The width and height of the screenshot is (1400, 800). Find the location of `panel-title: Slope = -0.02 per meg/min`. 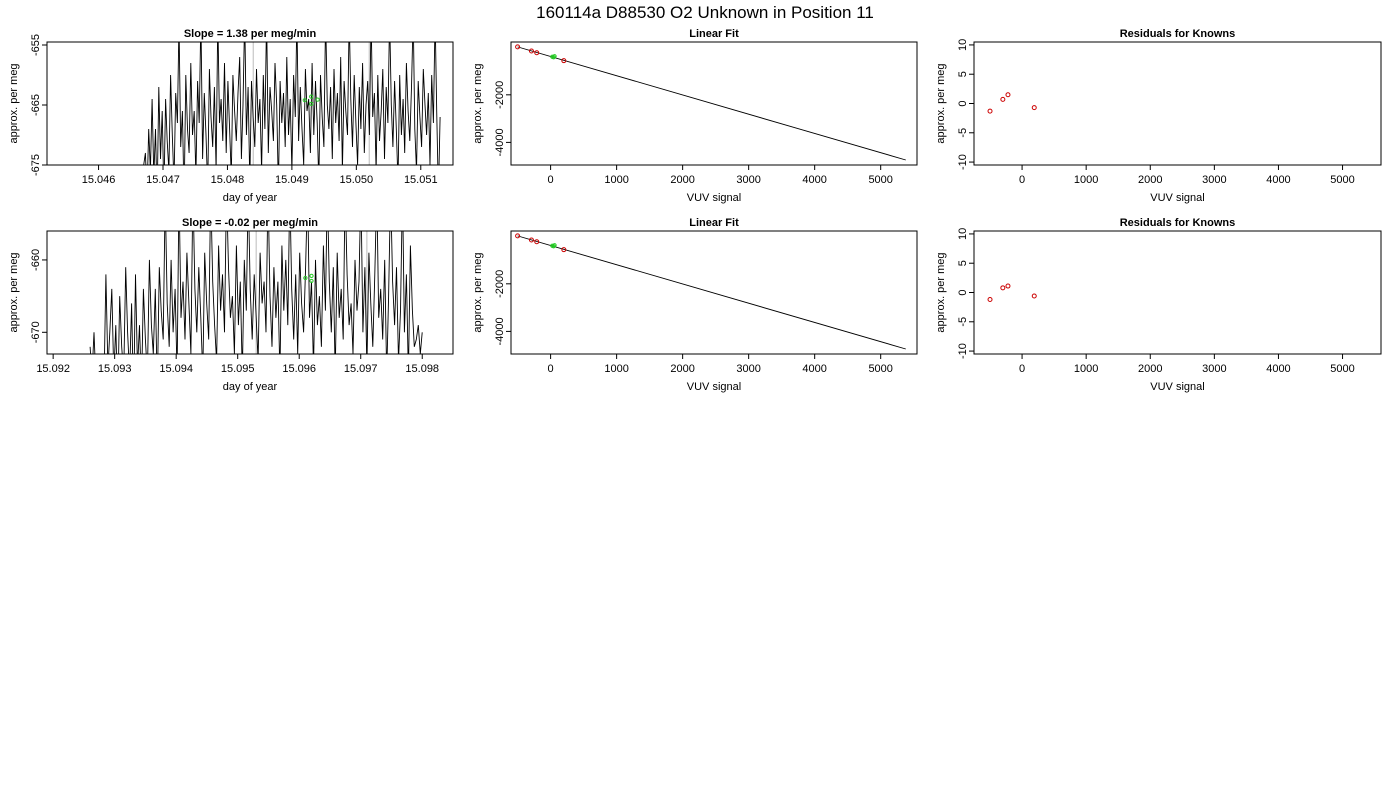

panel-title: Slope = -0.02 per meg/min is located at coordinates (250, 223).